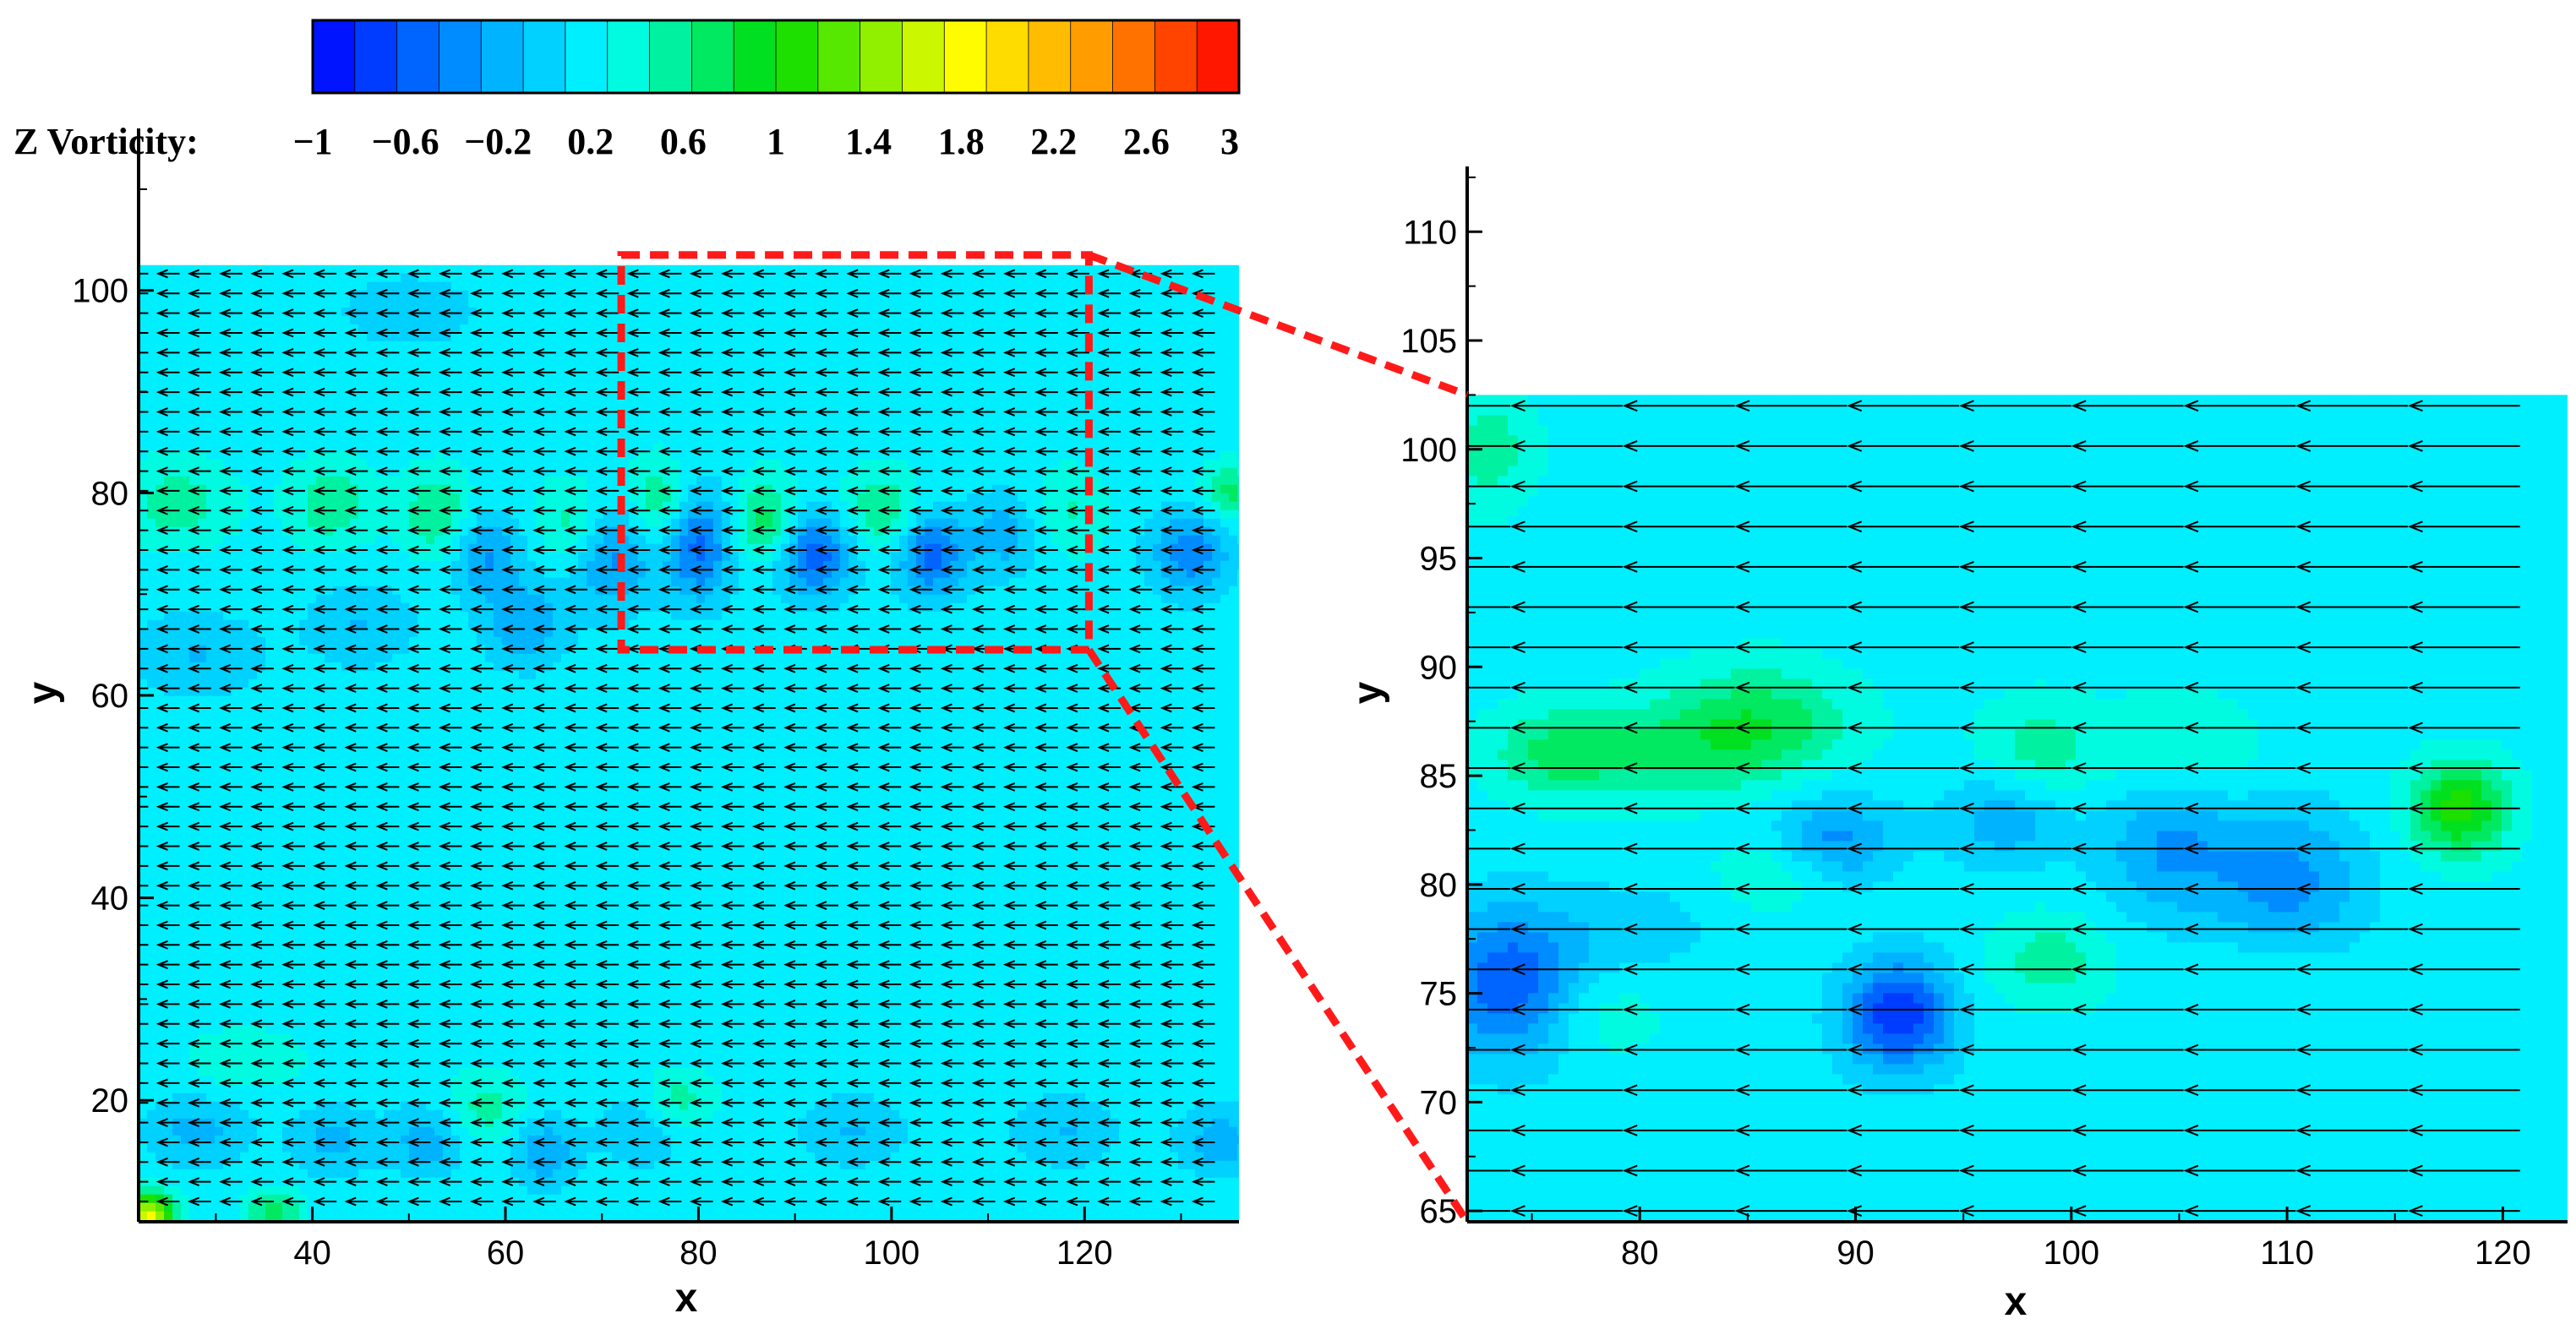 The height and width of the screenshot is (1335, 2576). Describe the element at coordinates (1439, 1211) in the screenshot. I see `y-tick-label: 65` at that location.